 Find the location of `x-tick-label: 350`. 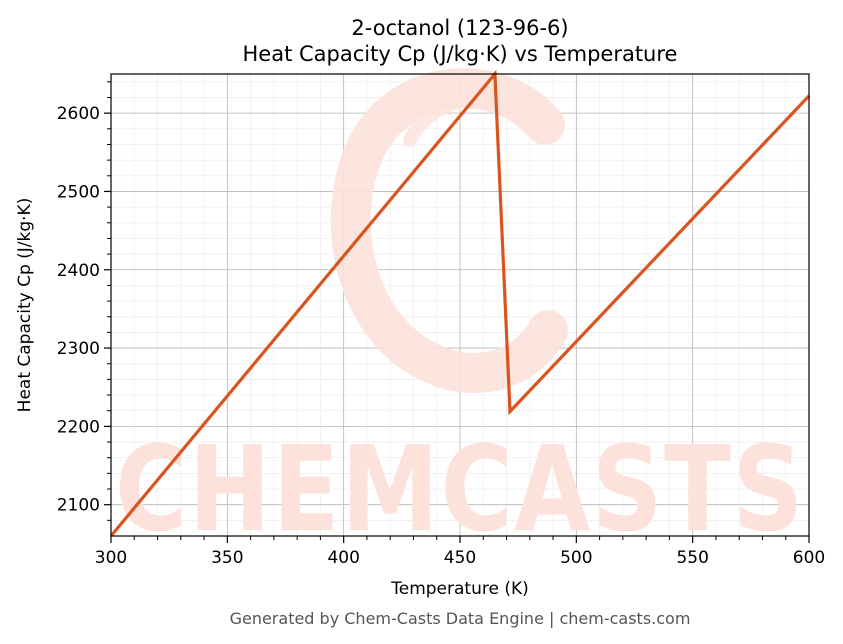

x-tick-label: 350 is located at coordinates (227, 558).